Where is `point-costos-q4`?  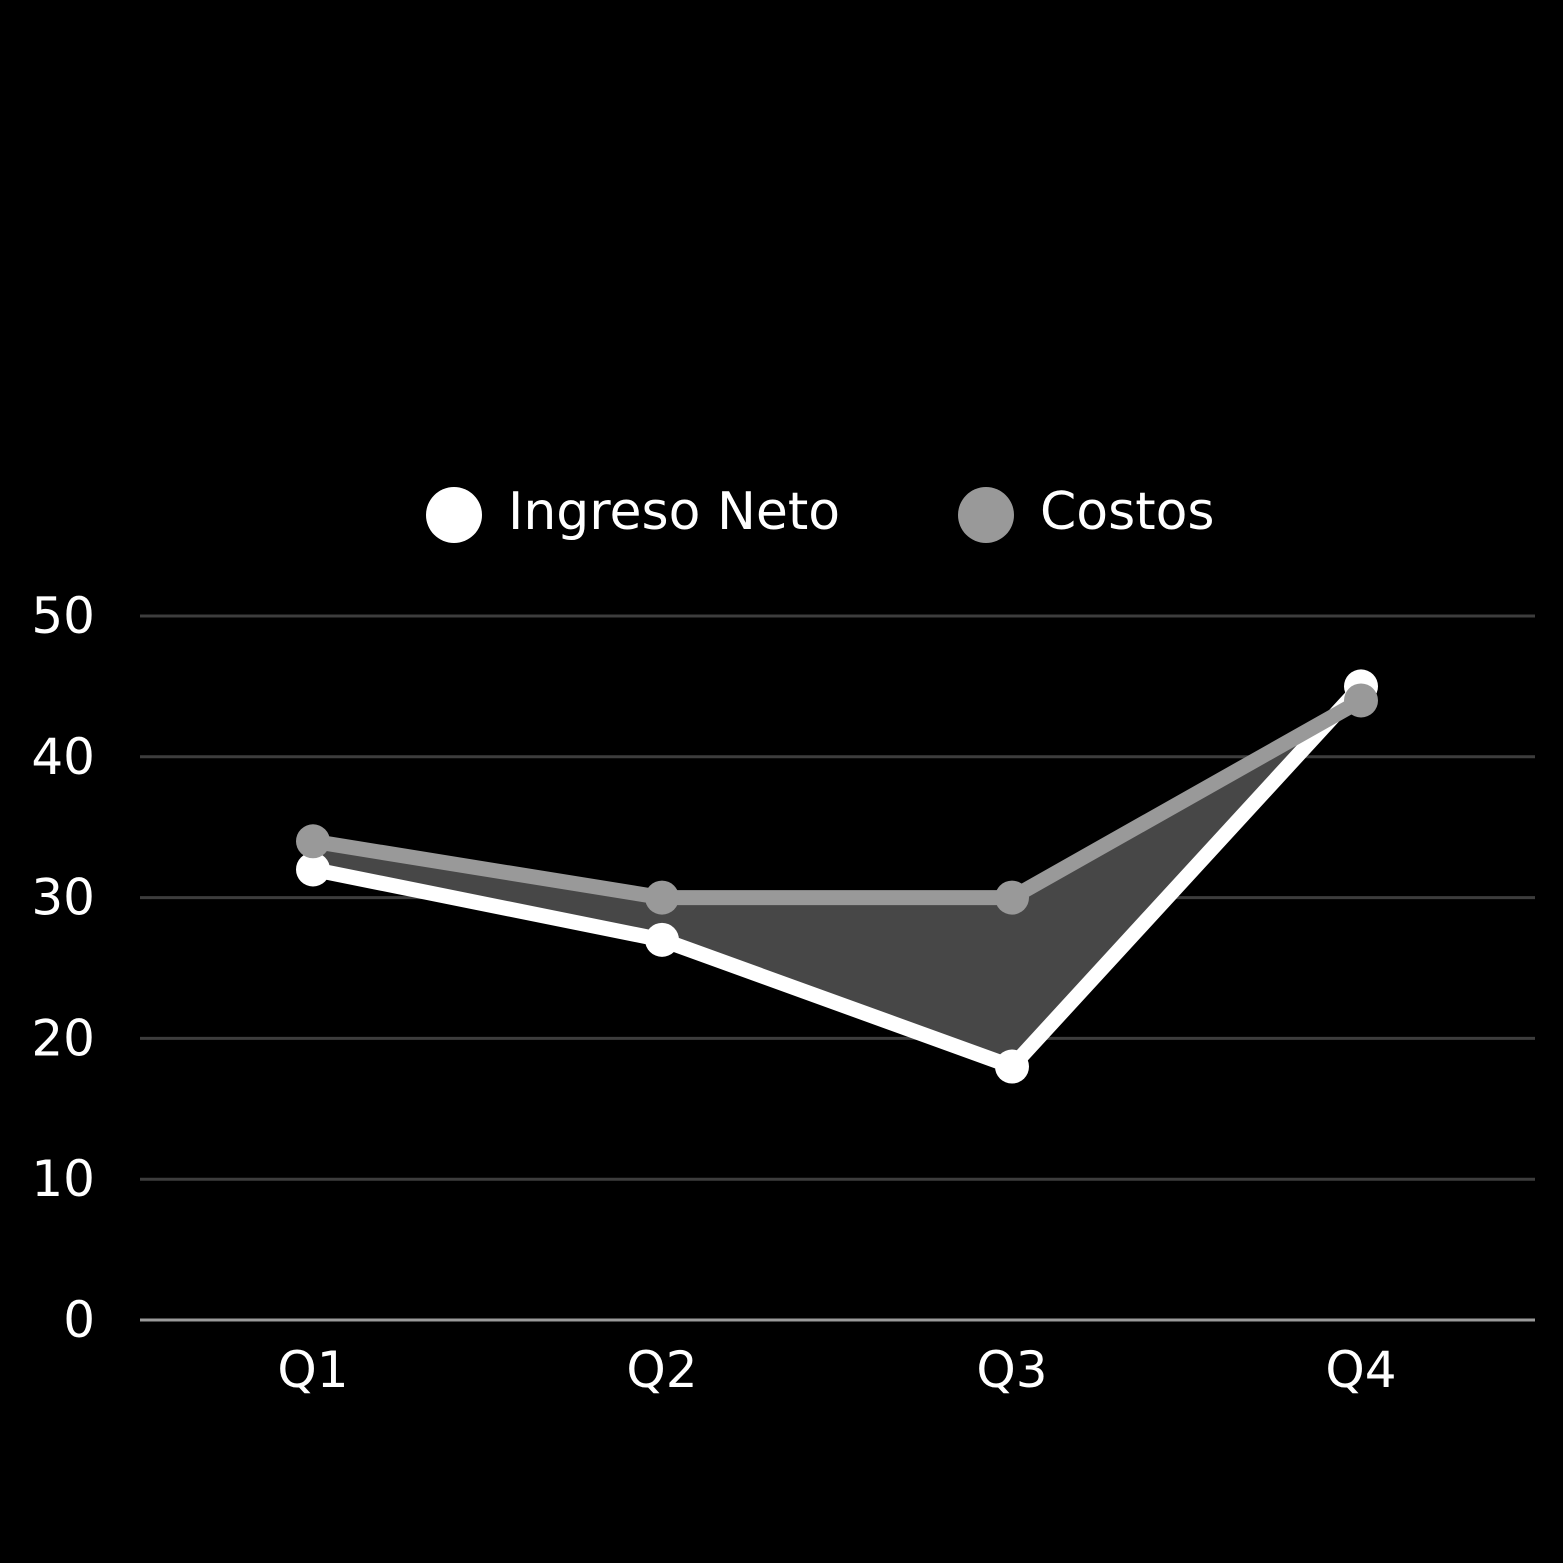 point-costos-q4 is located at coordinates (1361, 700).